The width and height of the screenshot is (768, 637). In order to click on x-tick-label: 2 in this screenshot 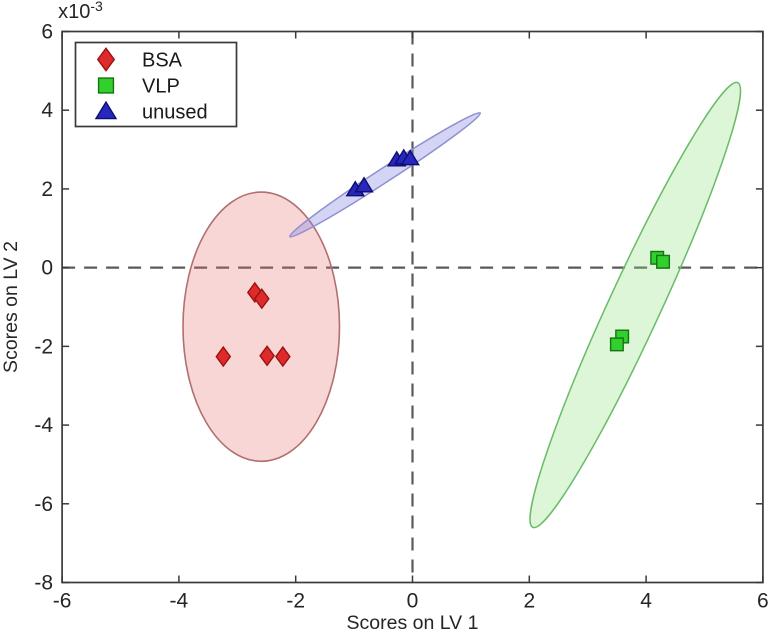, I will do `click(529, 601)`.